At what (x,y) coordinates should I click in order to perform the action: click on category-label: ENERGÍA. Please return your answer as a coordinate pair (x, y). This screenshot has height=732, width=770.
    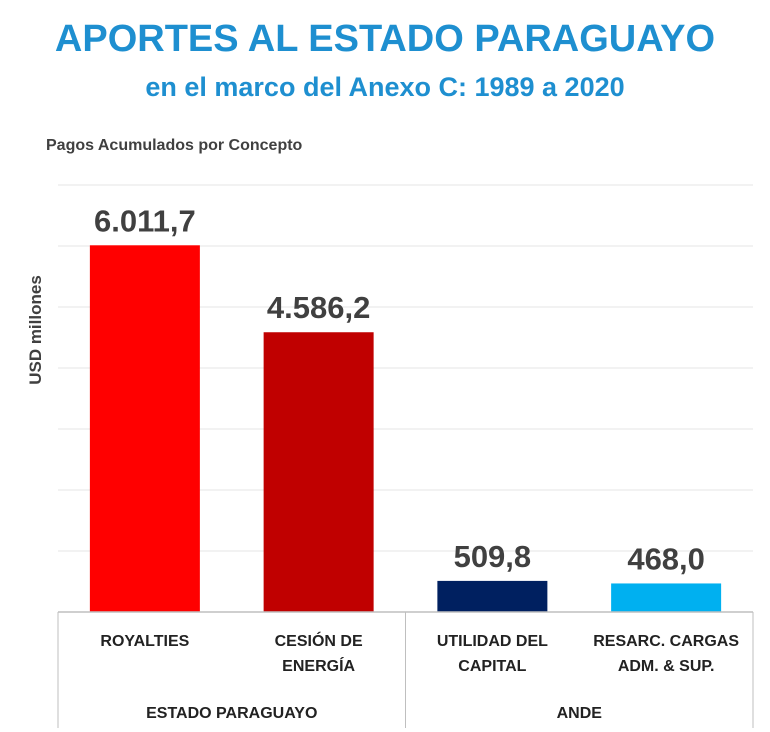
    Looking at the image, I should click on (318, 665).